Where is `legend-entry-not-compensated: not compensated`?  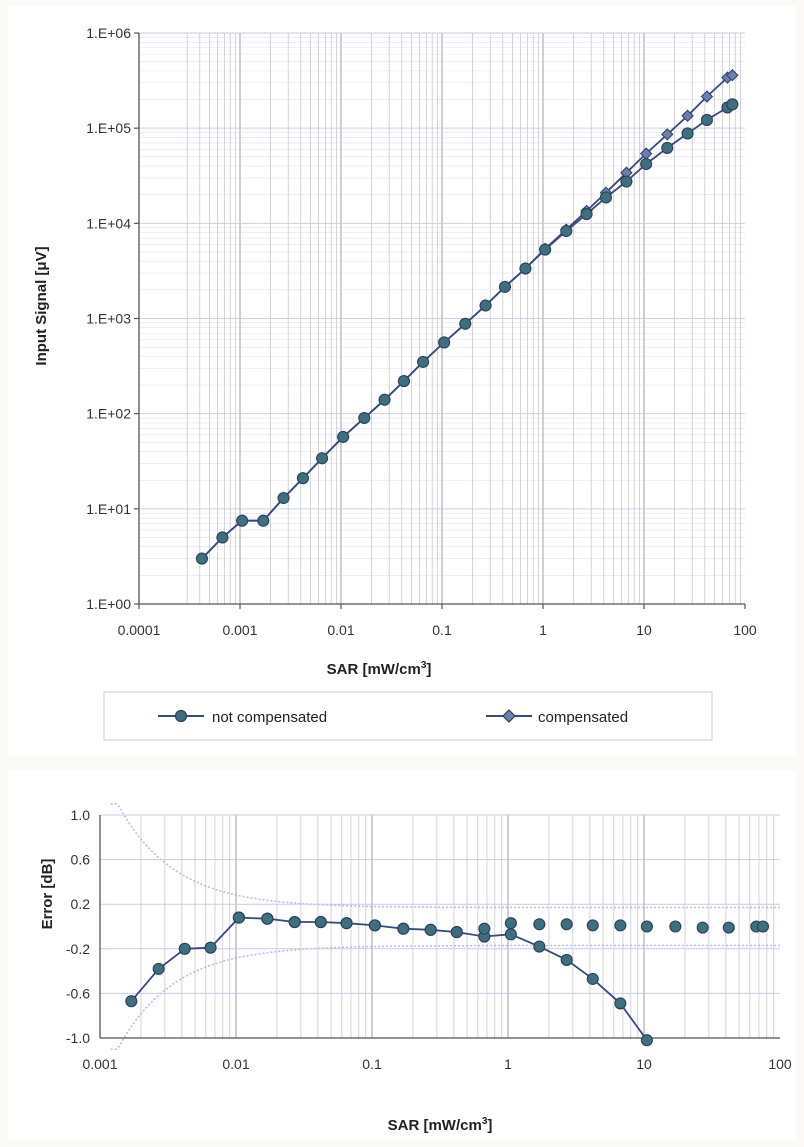 legend-entry-not-compensated: not compensated is located at coordinates (242, 717).